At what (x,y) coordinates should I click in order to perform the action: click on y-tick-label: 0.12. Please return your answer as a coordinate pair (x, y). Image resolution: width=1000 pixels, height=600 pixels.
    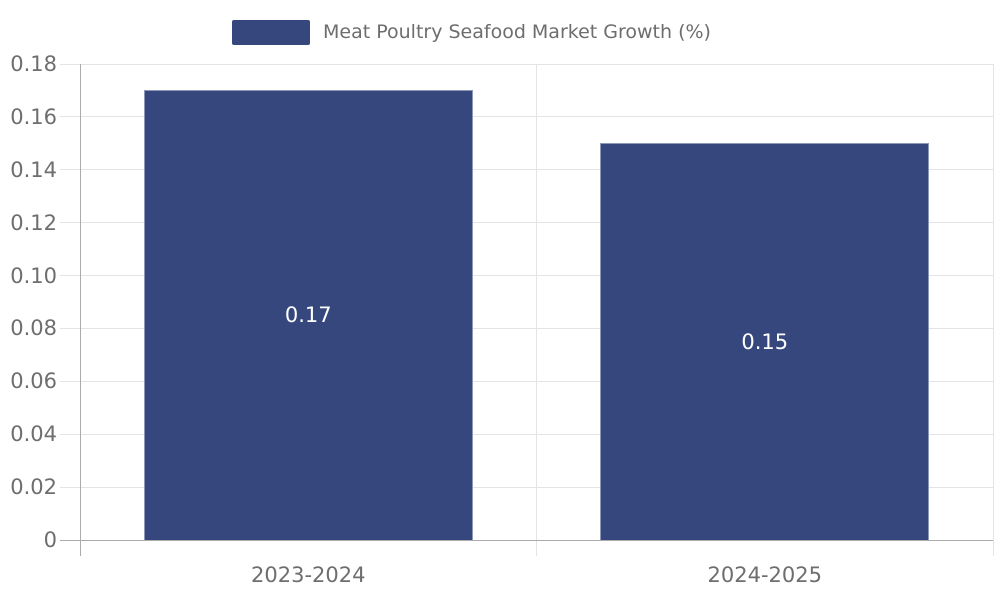
    Looking at the image, I should click on (33, 222).